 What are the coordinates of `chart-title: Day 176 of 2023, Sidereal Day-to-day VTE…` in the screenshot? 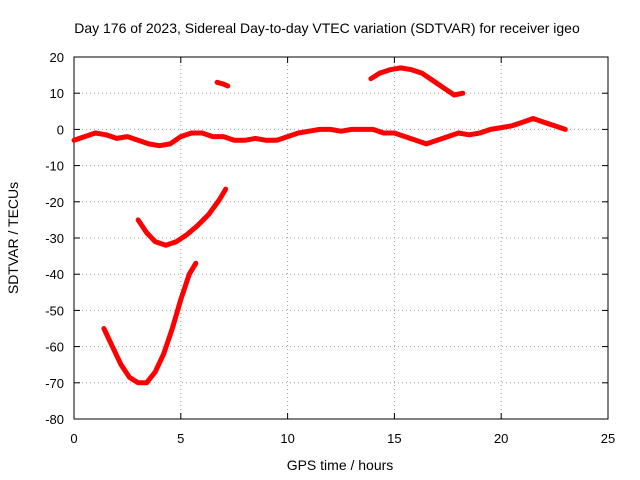 It's located at (327, 28).